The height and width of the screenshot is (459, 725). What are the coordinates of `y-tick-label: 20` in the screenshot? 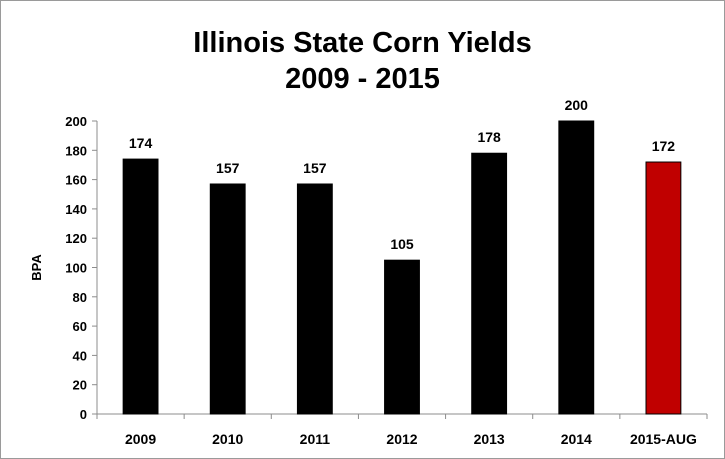 It's located at (80, 385).